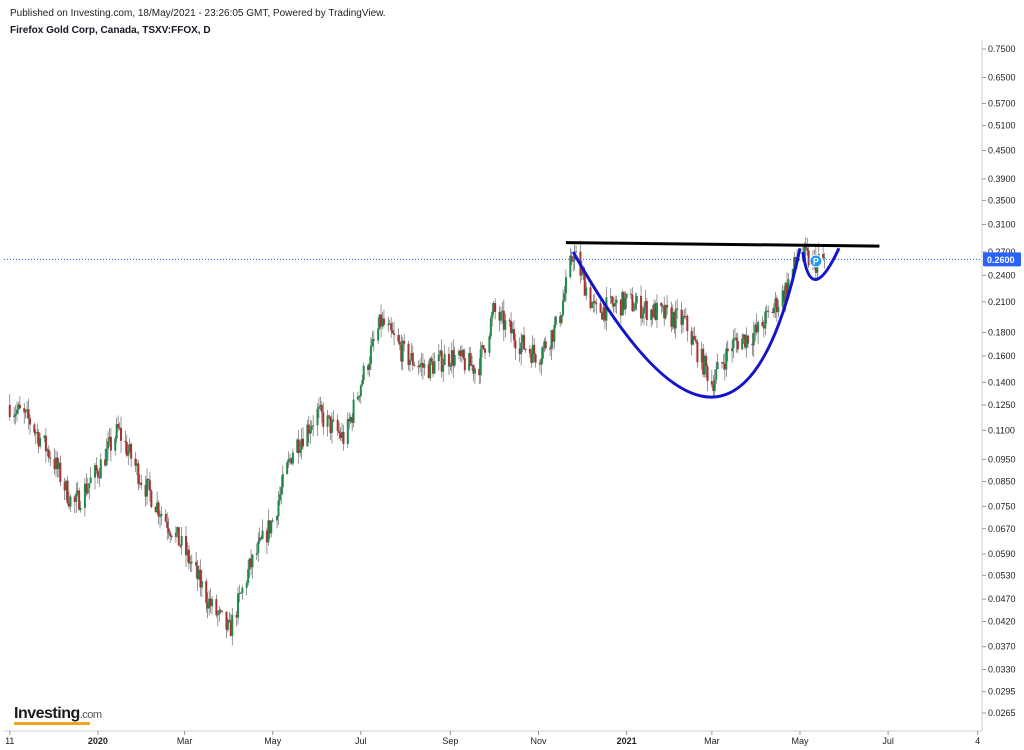 Image resolution: width=1024 pixels, height=750 pixels. I want to click on time-tick-label: Nov, so click(538, 741).